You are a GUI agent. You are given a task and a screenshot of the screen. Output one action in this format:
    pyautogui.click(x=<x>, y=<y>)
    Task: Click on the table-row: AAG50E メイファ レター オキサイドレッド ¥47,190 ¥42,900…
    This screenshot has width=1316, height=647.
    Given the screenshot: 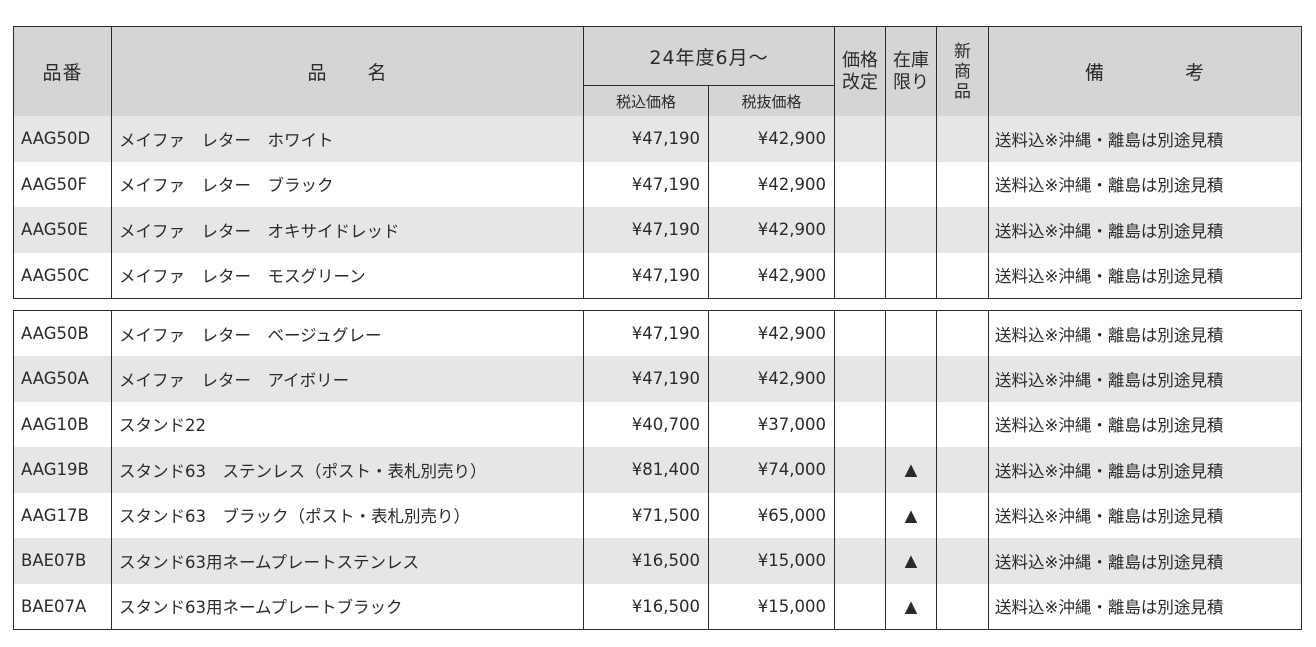 What is the action you would take?
    pyautogui.click(x=657, y=230)
    